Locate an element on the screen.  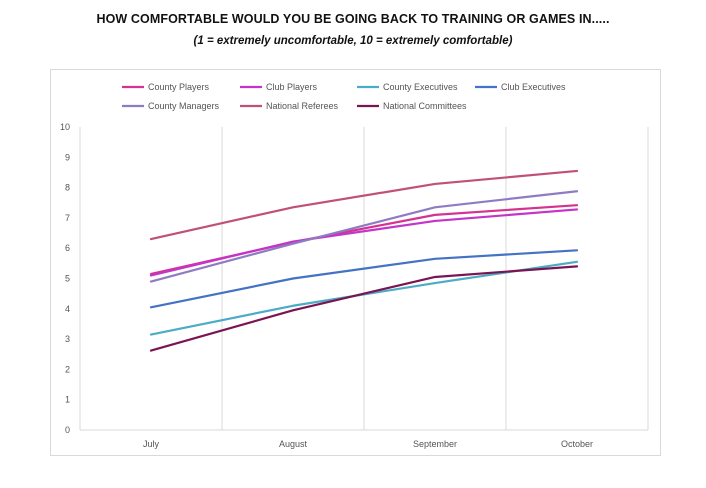
y-tick-label: 1 is located at coordinates (67, 400).